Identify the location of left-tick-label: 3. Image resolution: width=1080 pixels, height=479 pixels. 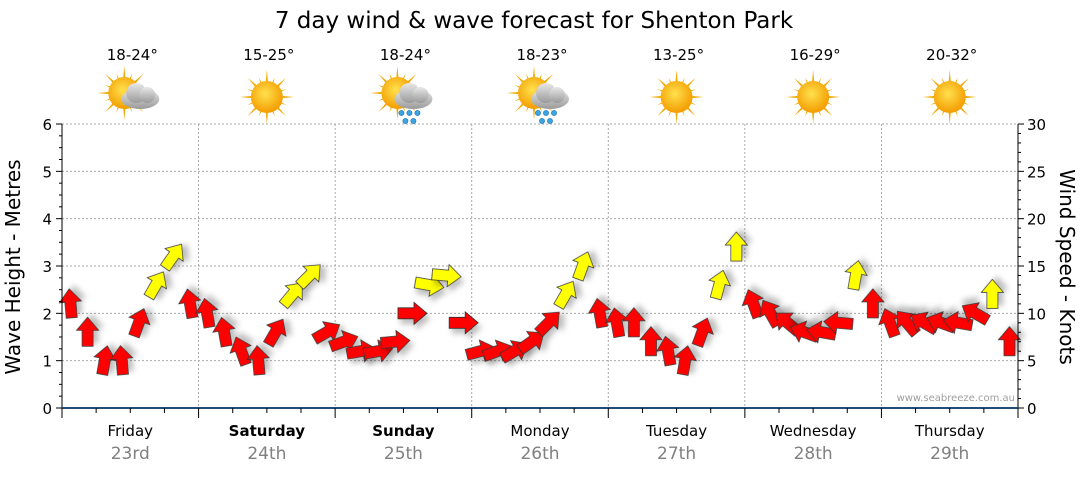
(47, 267).